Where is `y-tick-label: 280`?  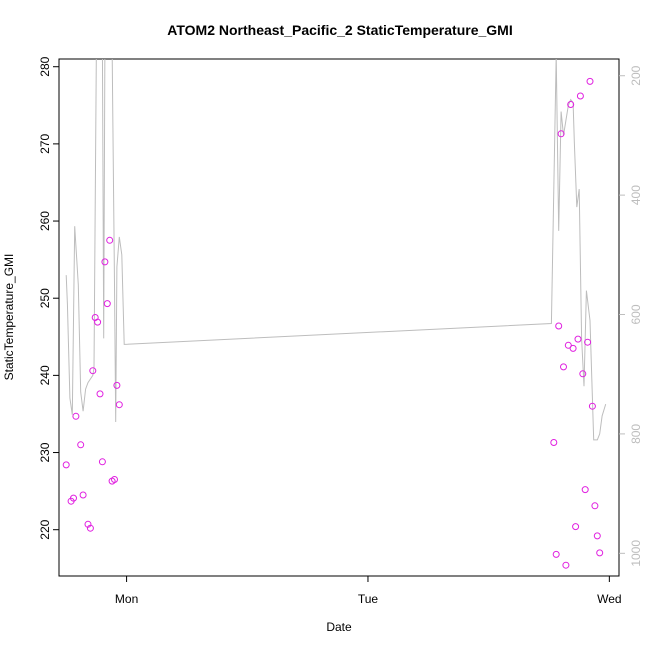 y-tick-label: 280 is located at coordinates (45, 66).